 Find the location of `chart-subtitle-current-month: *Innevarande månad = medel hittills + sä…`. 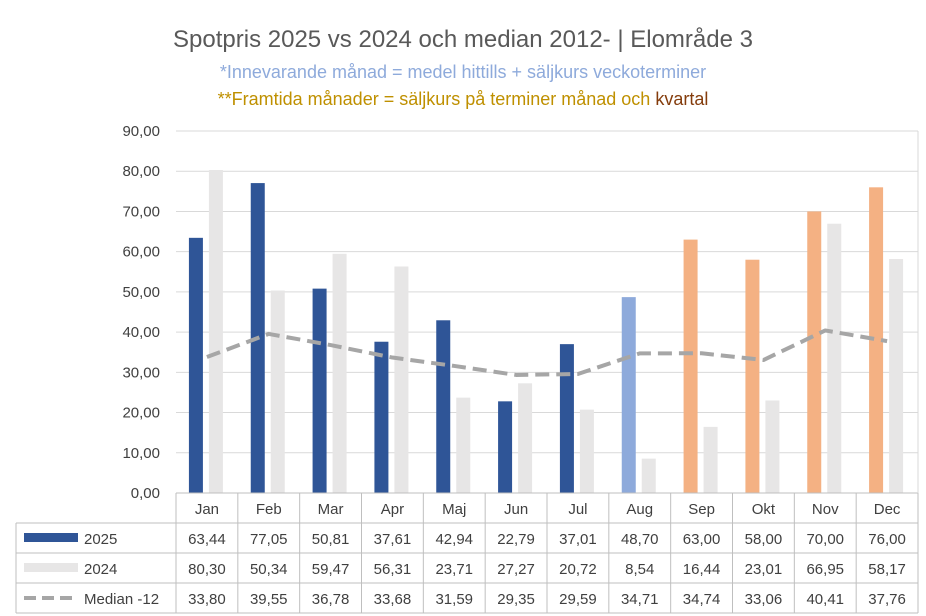

chart-subtitle-current-month: *Innevarande månad = medel hittills + sä… is located at coordinates (463, 72).